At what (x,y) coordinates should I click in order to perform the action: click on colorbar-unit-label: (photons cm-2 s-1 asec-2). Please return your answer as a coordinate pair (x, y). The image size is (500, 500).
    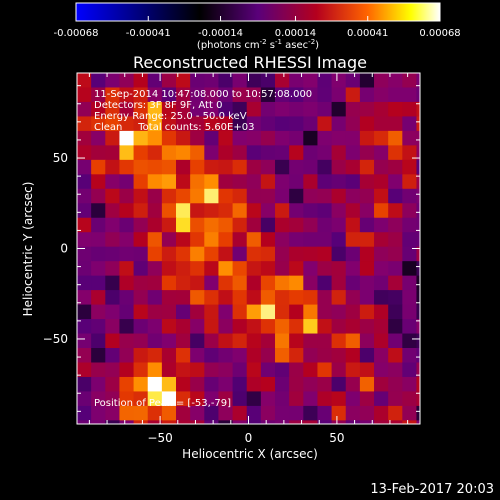
    Looking at the image, I should click on (258, 44).